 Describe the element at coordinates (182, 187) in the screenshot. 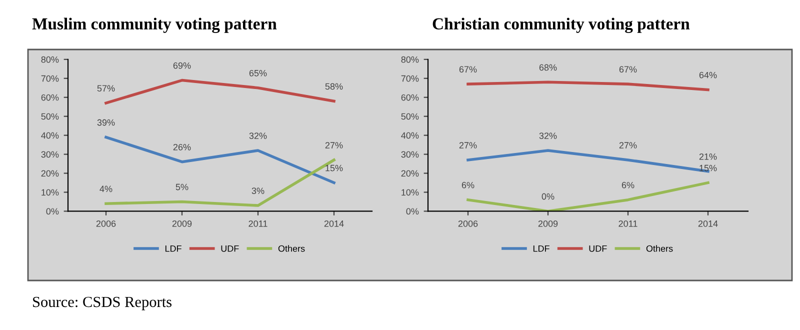

I see `data-label: 5%` at that location.